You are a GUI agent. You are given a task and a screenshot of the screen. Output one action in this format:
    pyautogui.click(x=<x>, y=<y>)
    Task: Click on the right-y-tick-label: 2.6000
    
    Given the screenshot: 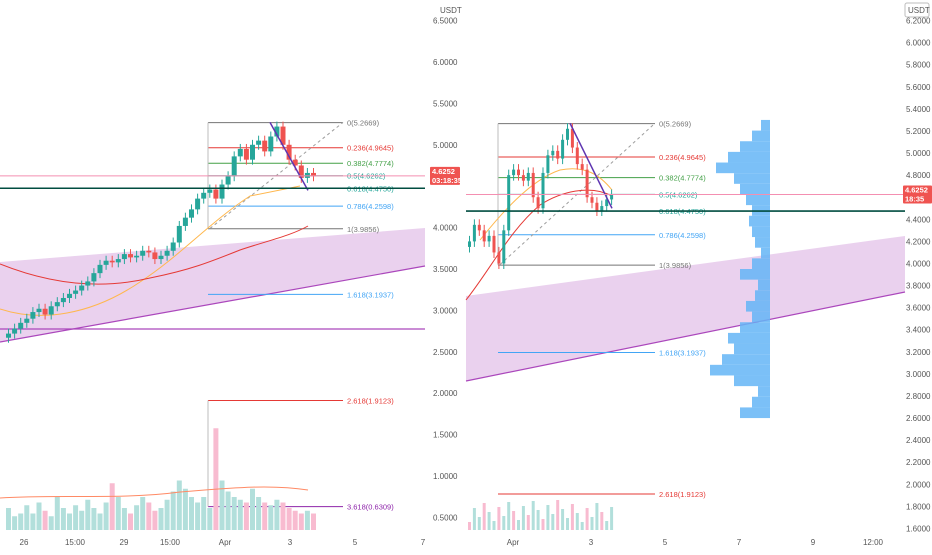 What is the action you would take?
    pyautogui.click(x=918, y=418)
    